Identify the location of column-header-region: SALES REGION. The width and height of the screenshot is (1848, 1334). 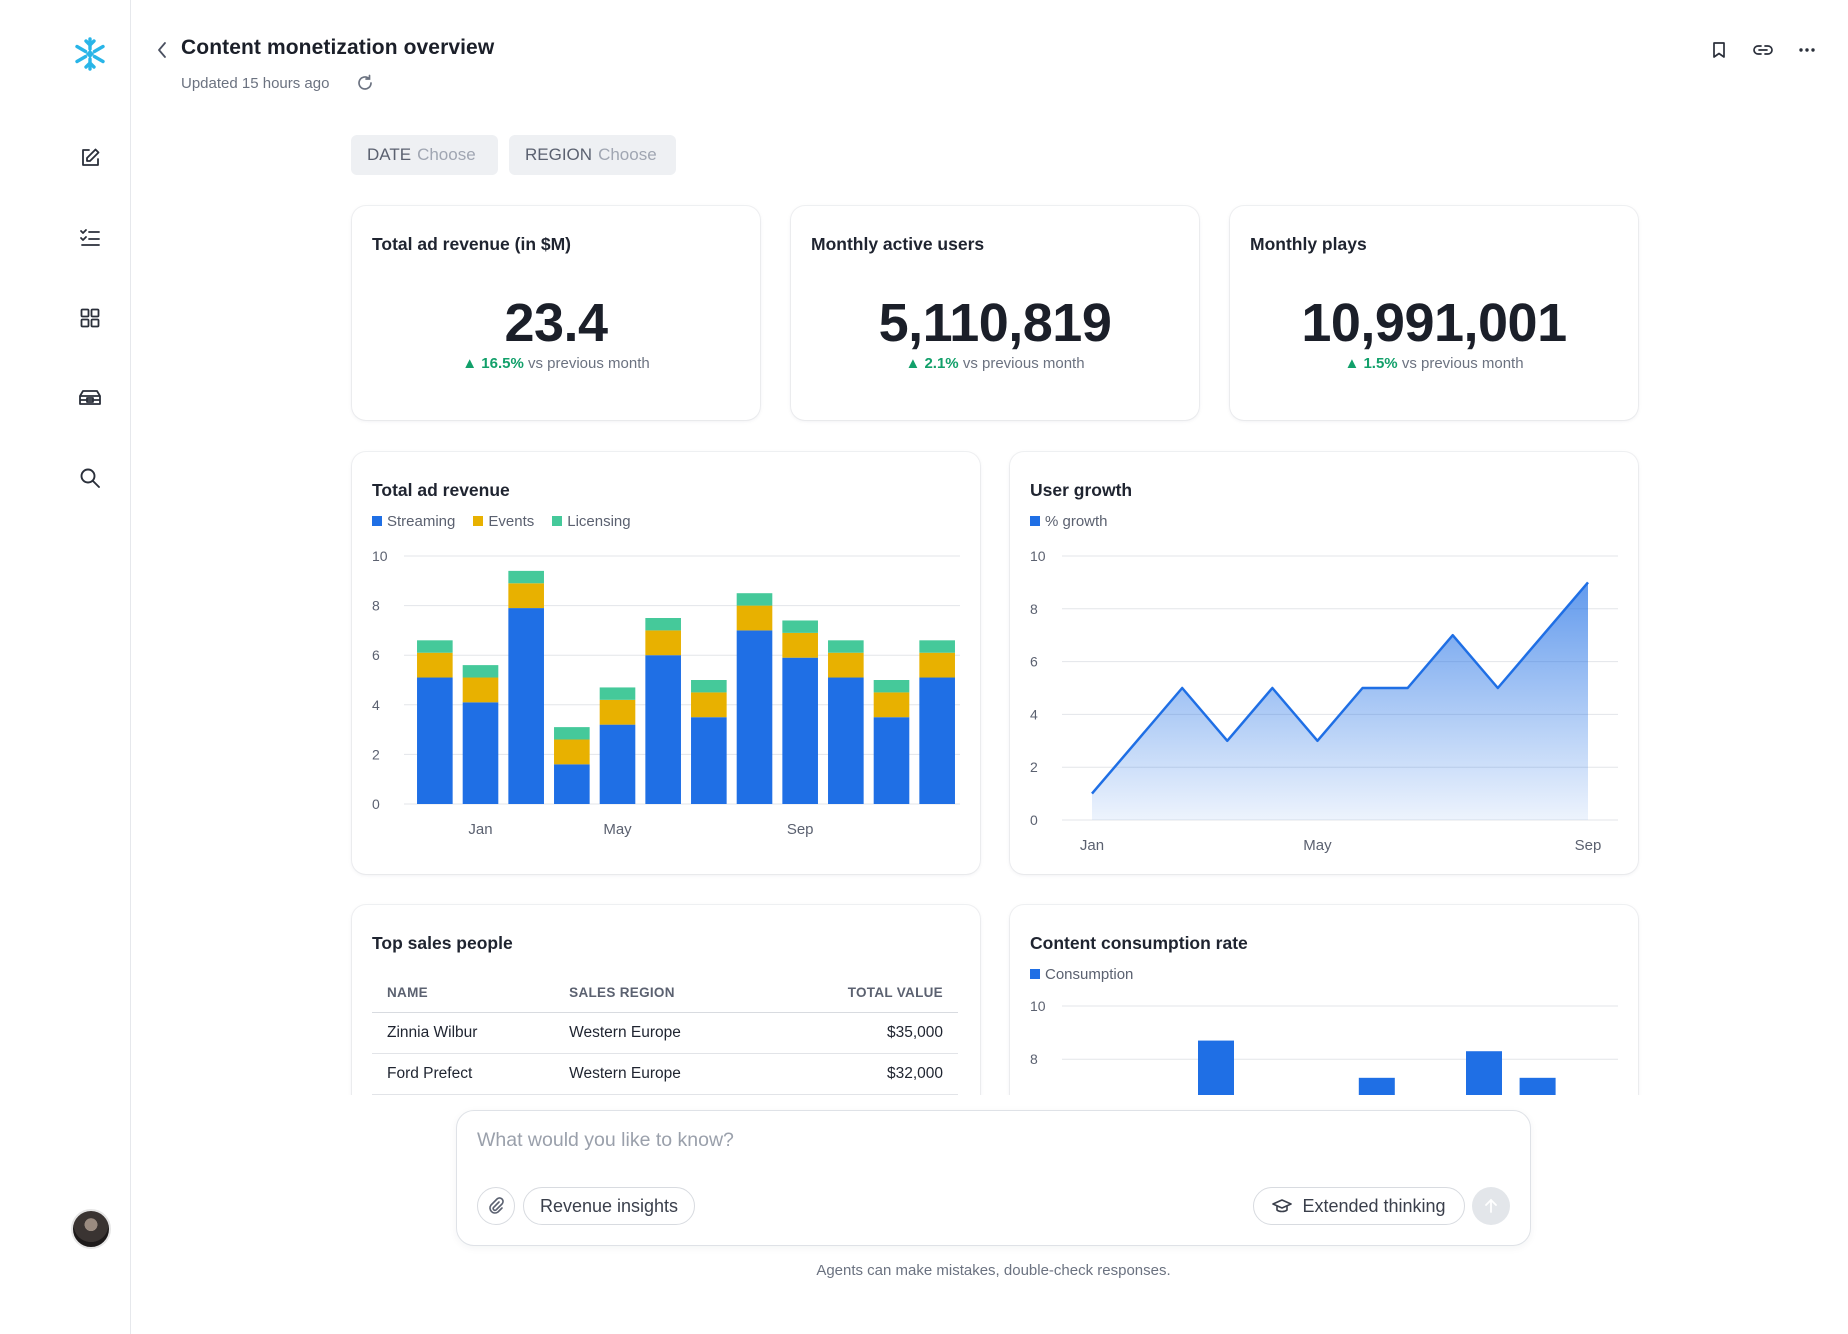
(661, 993).